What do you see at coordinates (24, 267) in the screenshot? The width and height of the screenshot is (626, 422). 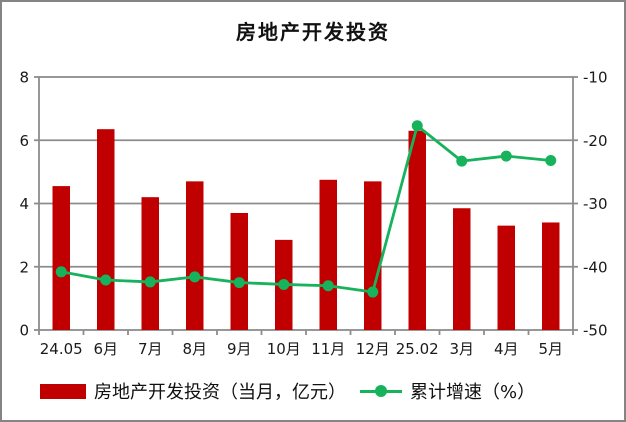 I see `left-axis-label: 2` at bounding box center [24, 267].